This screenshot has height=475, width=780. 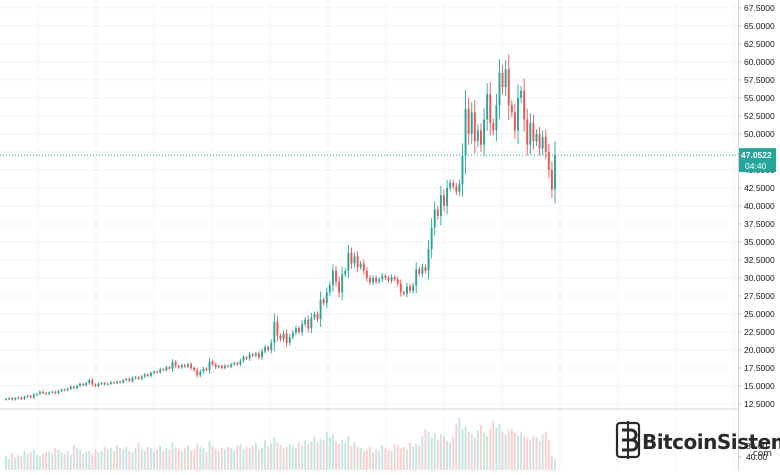 I want to click on price-tick-label: 22.5000, so click(x=759, y=332).